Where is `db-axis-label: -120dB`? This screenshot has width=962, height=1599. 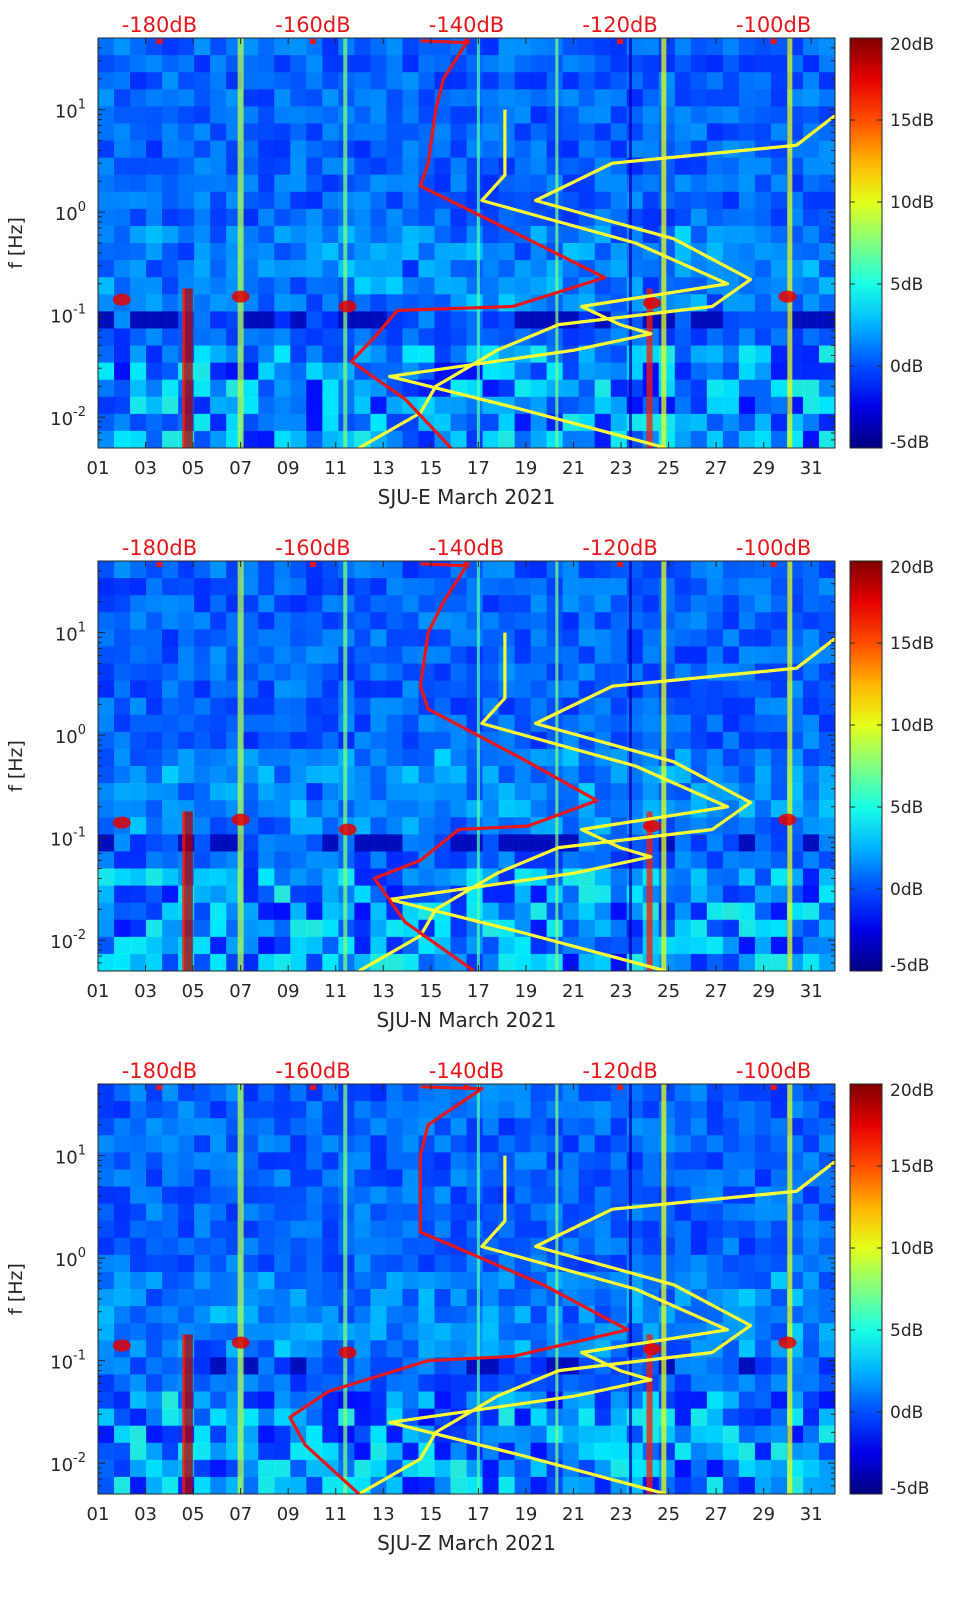 db-axis-label: -120dB is located at coordinates (619, 25).